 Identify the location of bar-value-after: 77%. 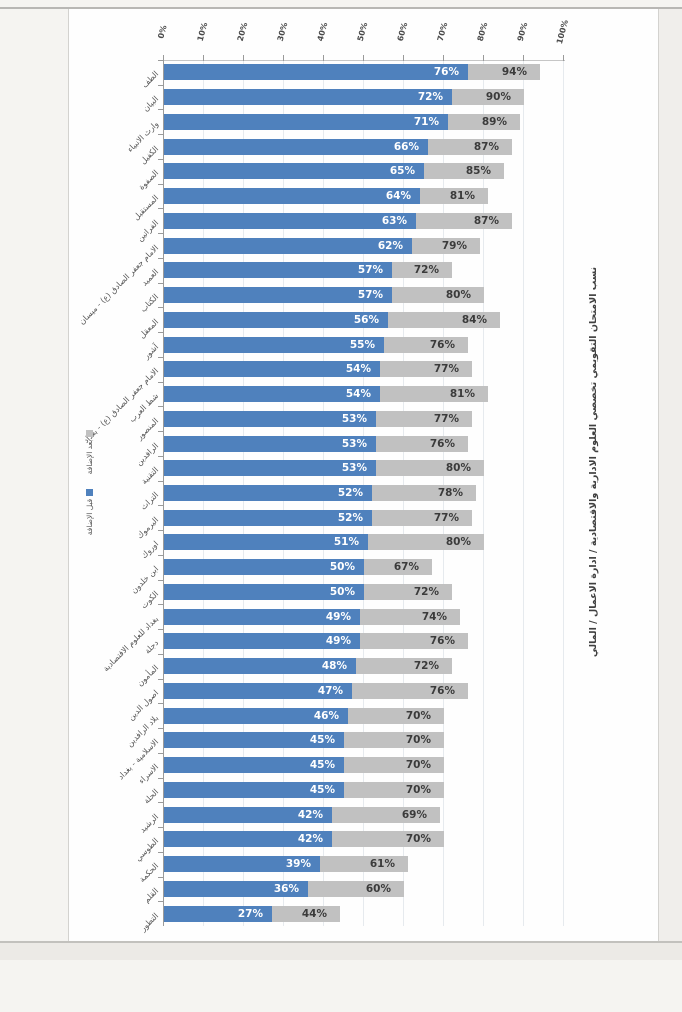
(446, 518).